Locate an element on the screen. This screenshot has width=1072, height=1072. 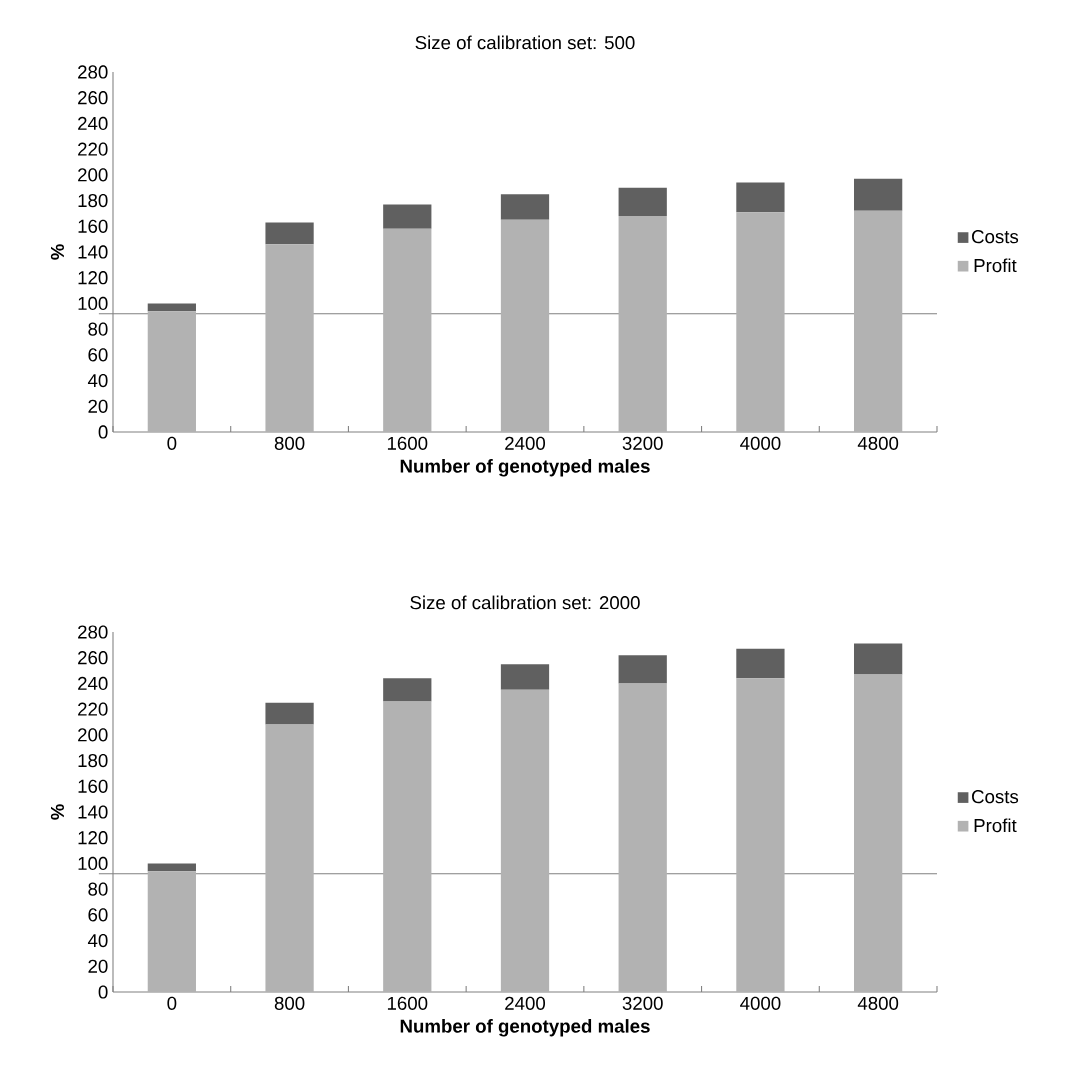
chart-title: Size of calibration set: 500 is located at coordinates (525, 42).